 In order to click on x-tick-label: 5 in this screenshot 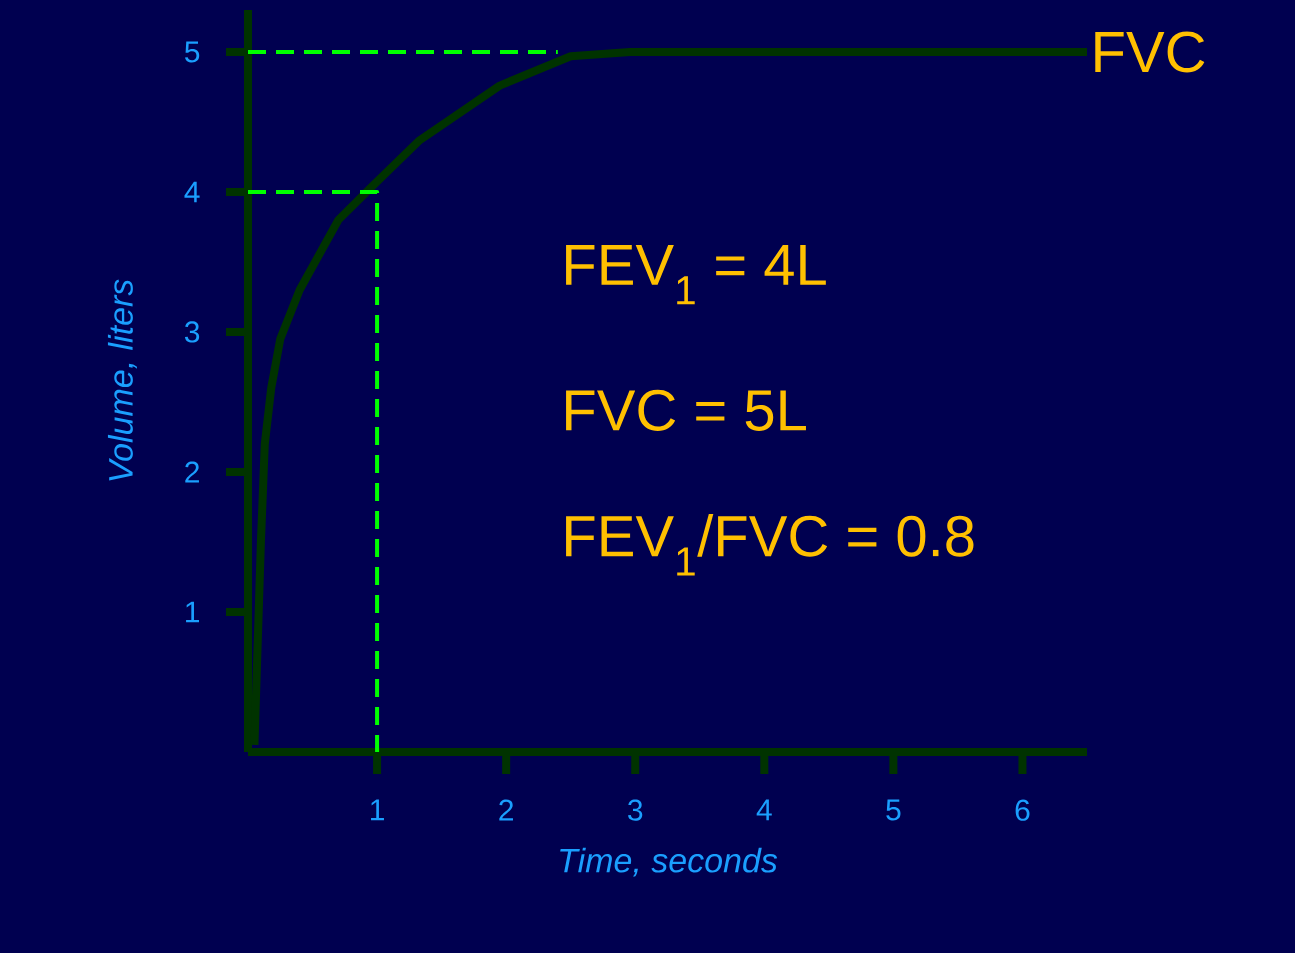, I will do `click(893, 810)`.